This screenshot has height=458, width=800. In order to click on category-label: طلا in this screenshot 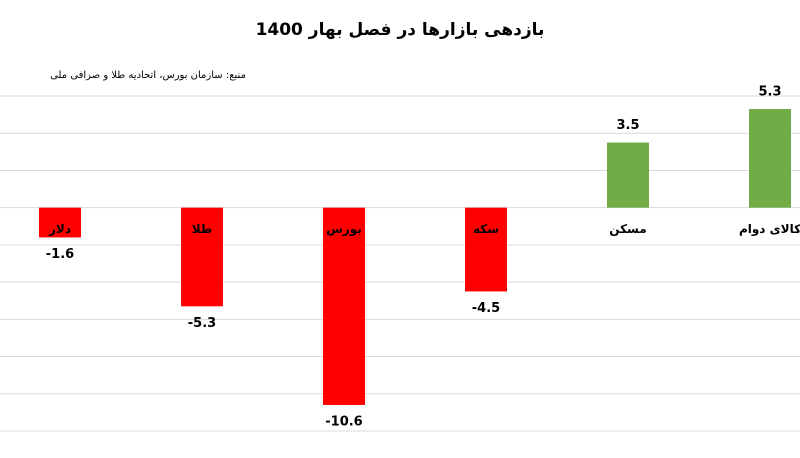, I will do `click(202, 229)`.